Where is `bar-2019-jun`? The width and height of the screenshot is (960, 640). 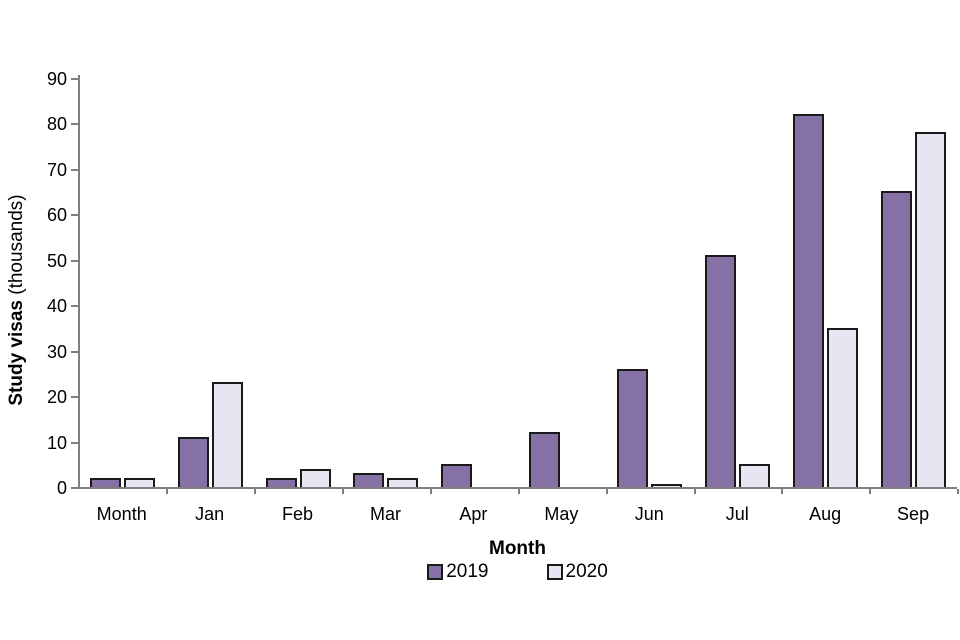
bar-2019-jun is located at coordinates (633, 428).